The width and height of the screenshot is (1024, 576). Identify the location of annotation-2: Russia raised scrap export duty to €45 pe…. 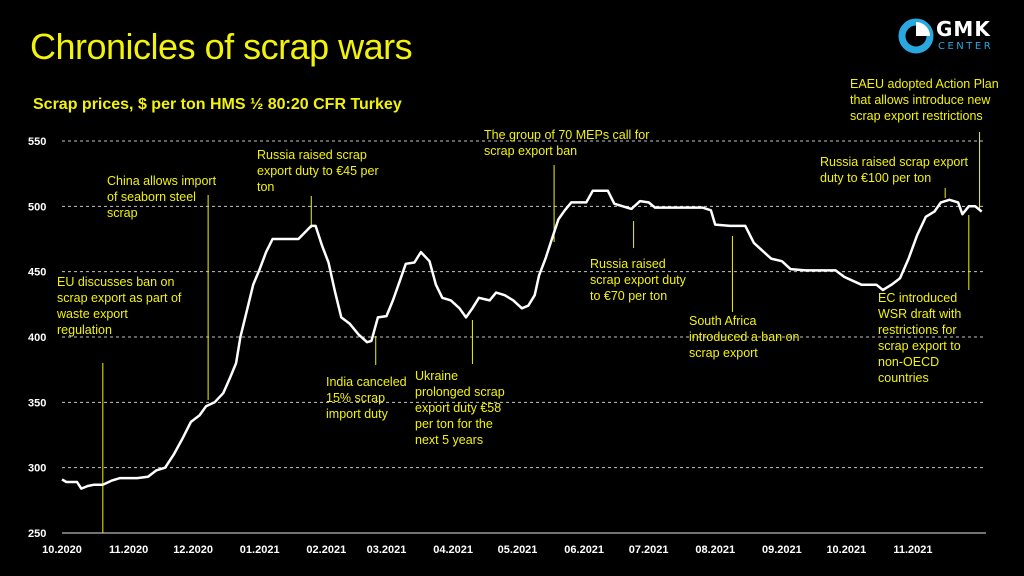
(318, 171).